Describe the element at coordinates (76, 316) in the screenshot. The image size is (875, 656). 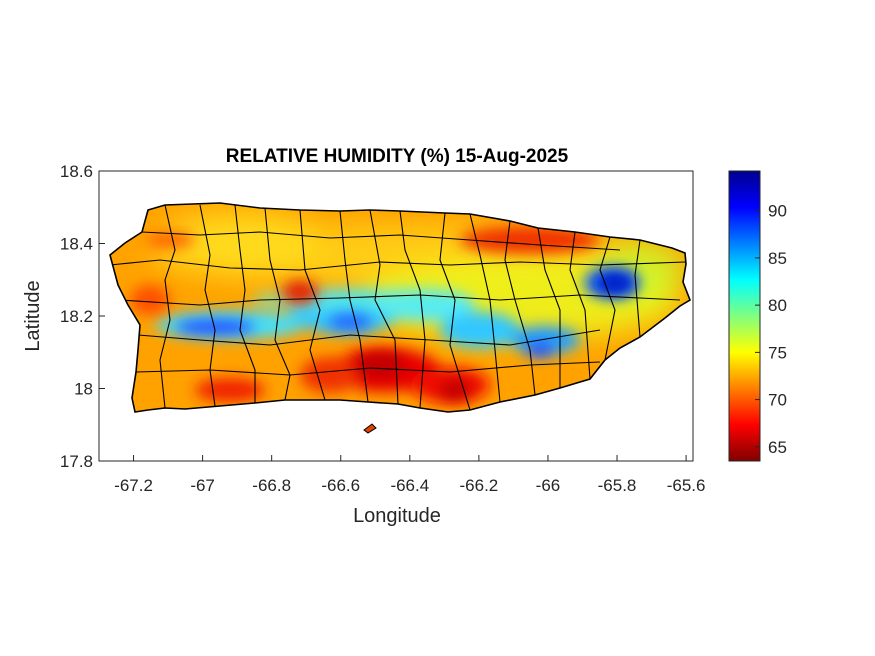
I see `y-tick-label: 18.2` at that location.